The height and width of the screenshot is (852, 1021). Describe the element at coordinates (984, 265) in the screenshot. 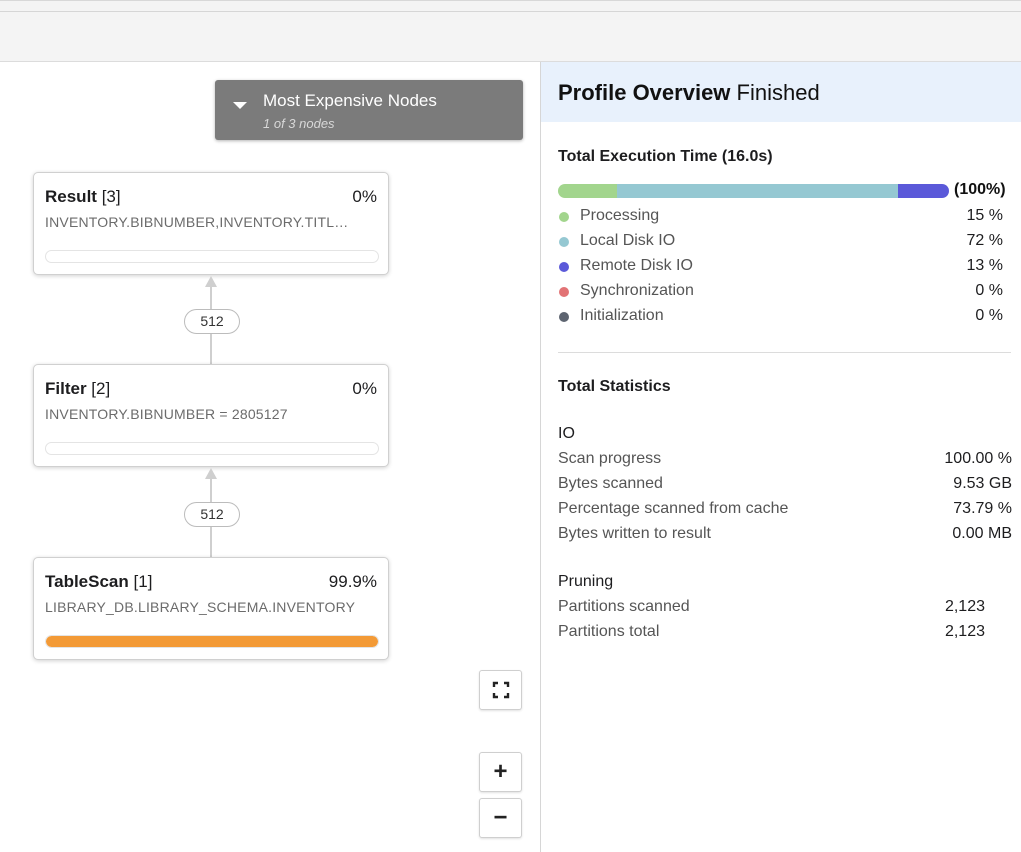

I see `breakdown-value: 13 %` at that location.